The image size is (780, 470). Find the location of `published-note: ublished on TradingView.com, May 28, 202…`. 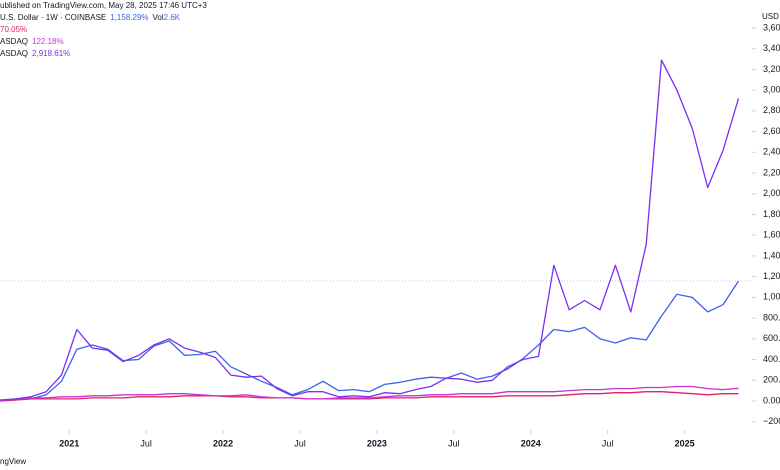

published-note: ublished on TradingView.com, May 28, 202… is located at coordinates (103, 5).